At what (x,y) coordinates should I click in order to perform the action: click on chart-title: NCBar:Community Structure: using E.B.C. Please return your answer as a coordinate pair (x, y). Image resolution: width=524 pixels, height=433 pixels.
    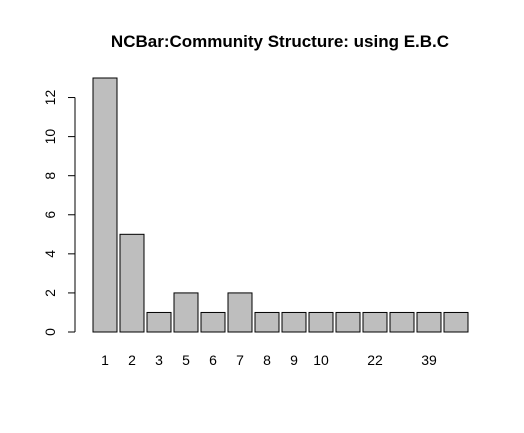
    Looking at the image, I should click on (280, 41).